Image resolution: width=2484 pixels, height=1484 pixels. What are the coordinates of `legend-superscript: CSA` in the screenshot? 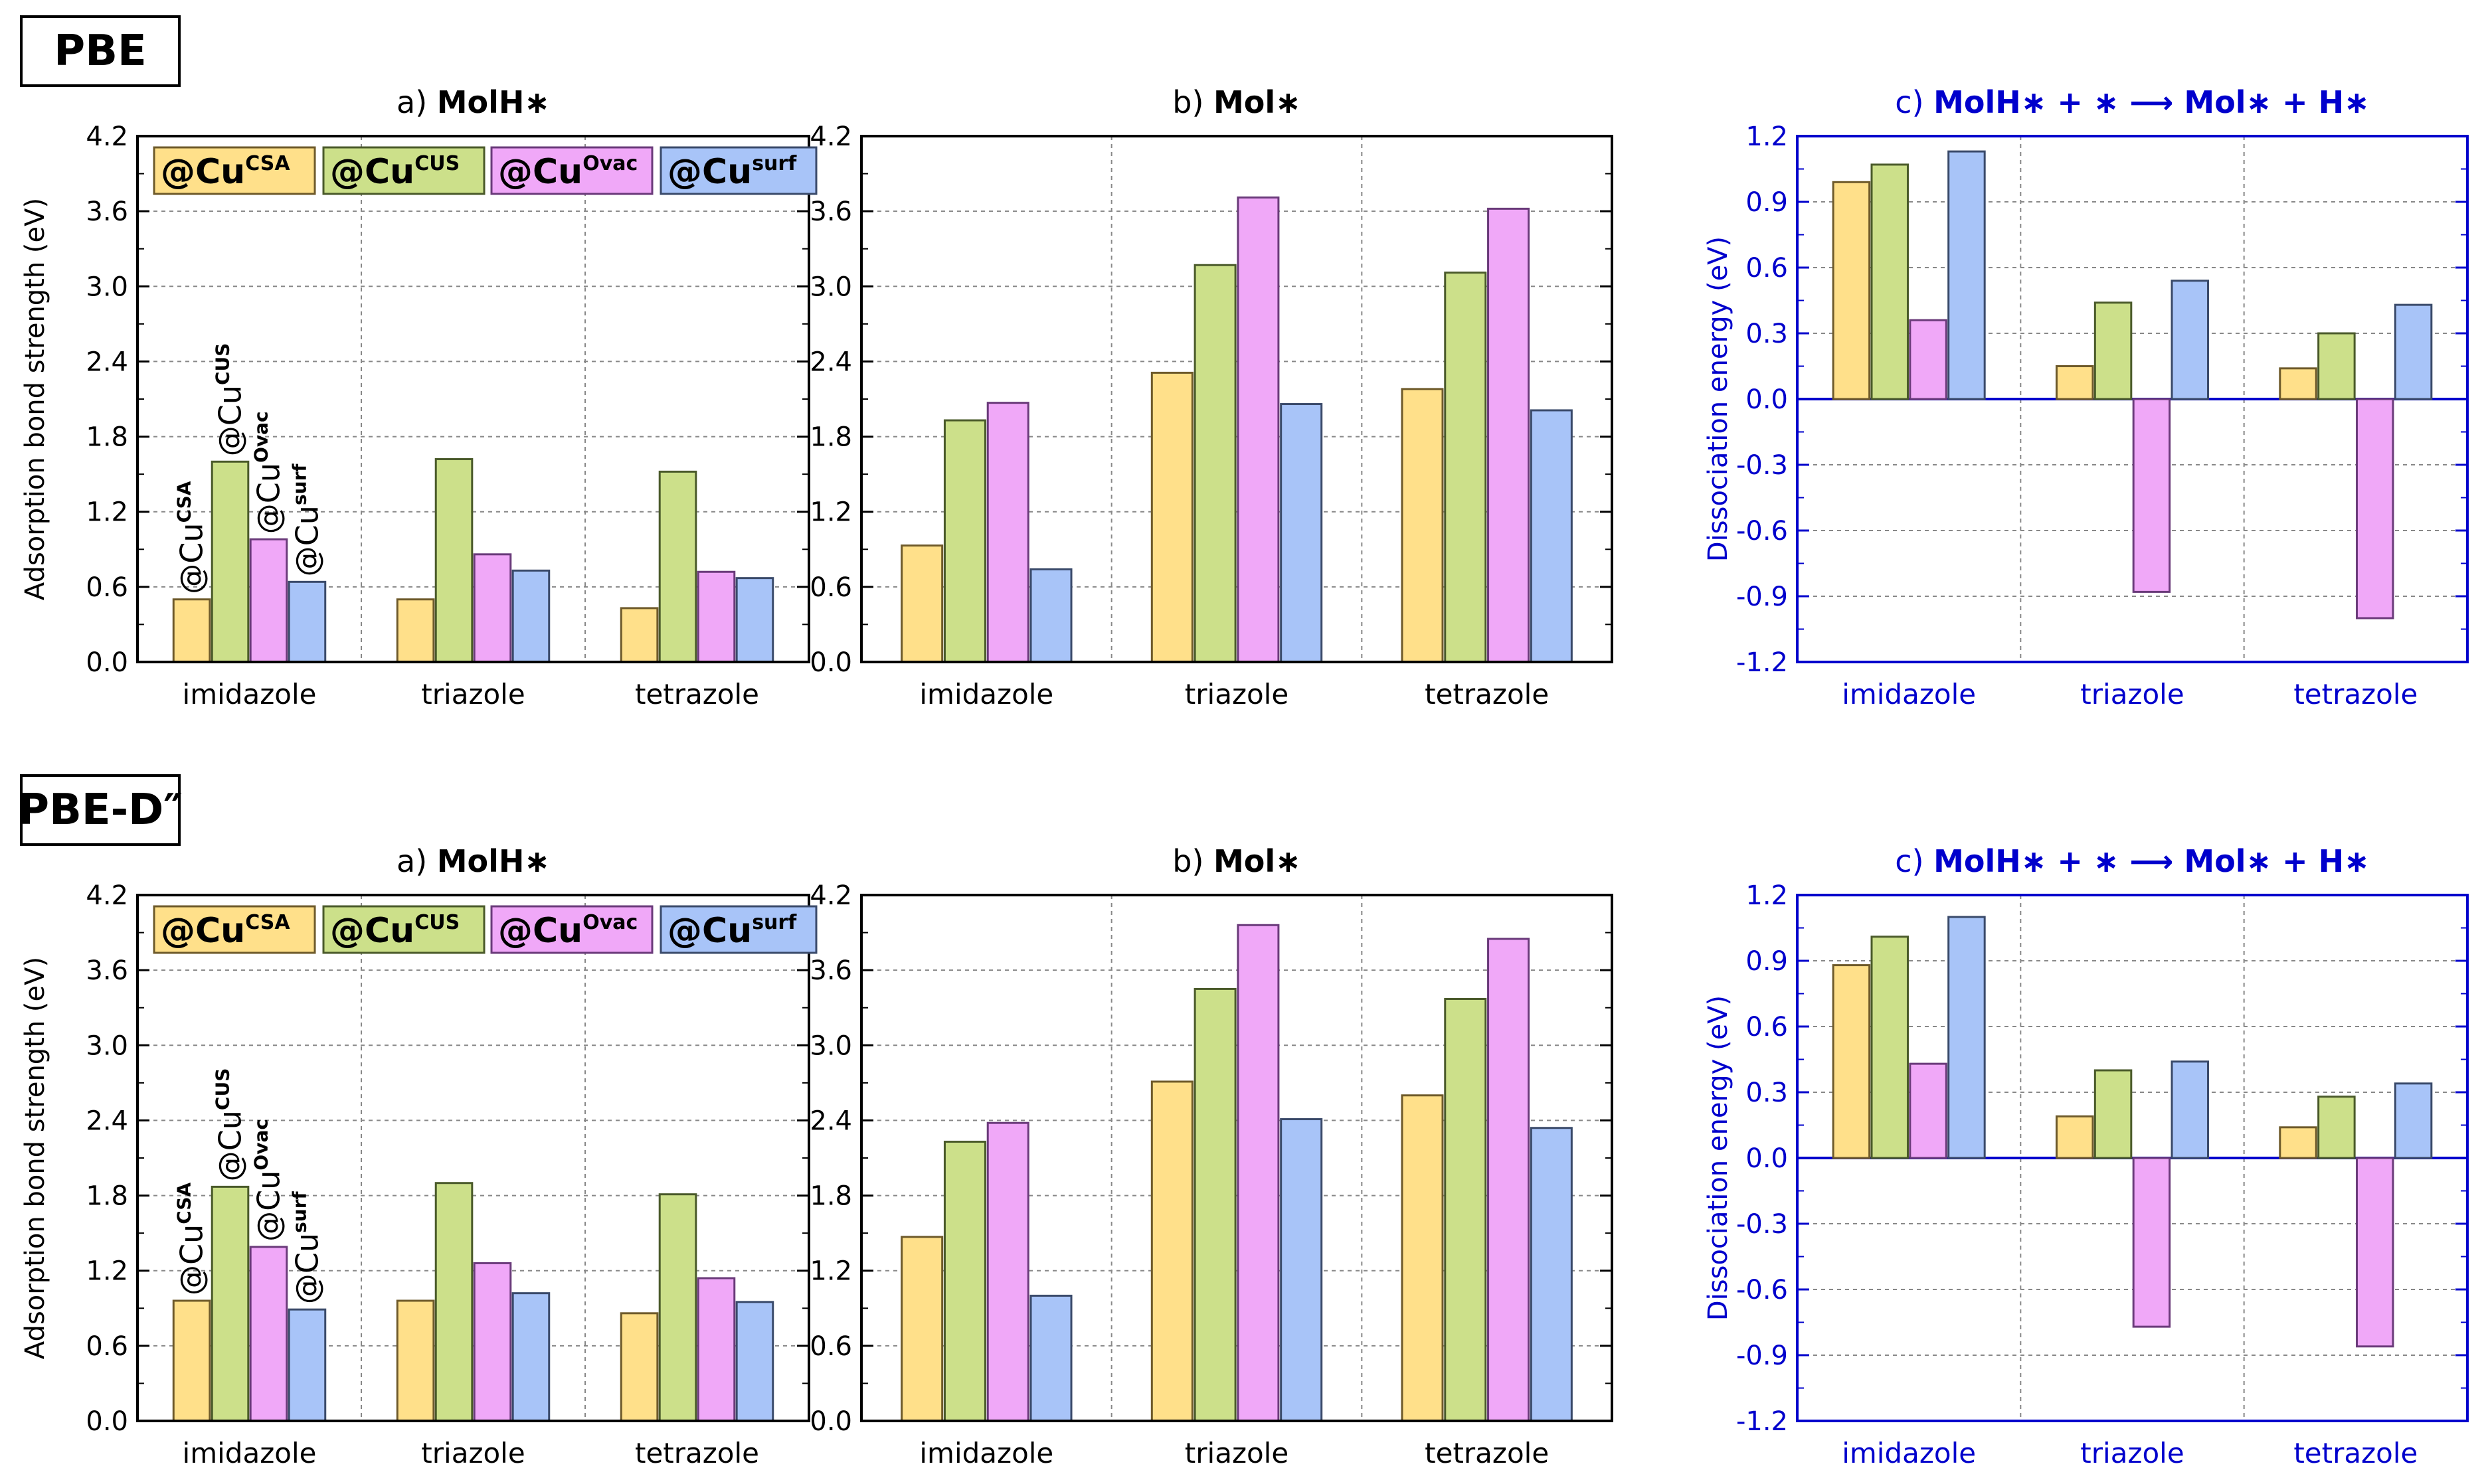 It's located at (267, 163).